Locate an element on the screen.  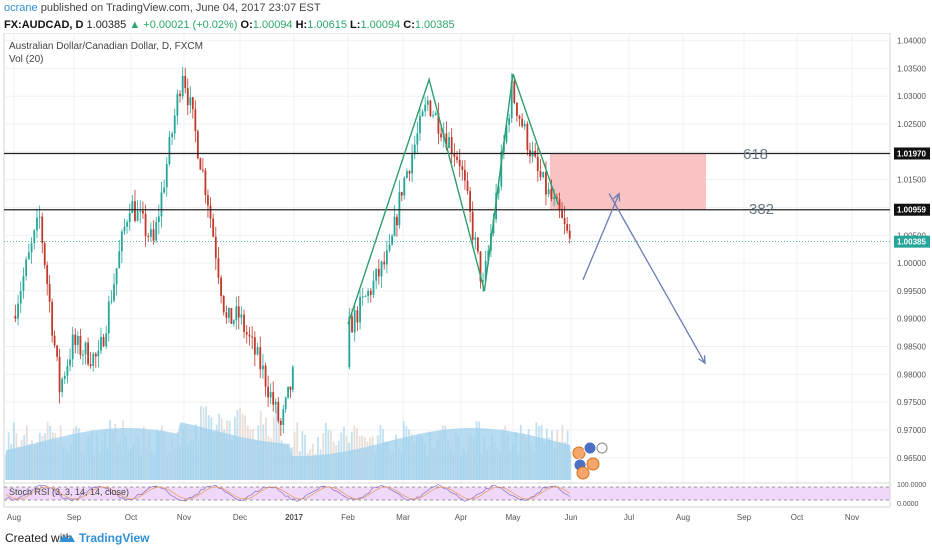
time-tick-label: Nov is located at coordinates (852, 517).